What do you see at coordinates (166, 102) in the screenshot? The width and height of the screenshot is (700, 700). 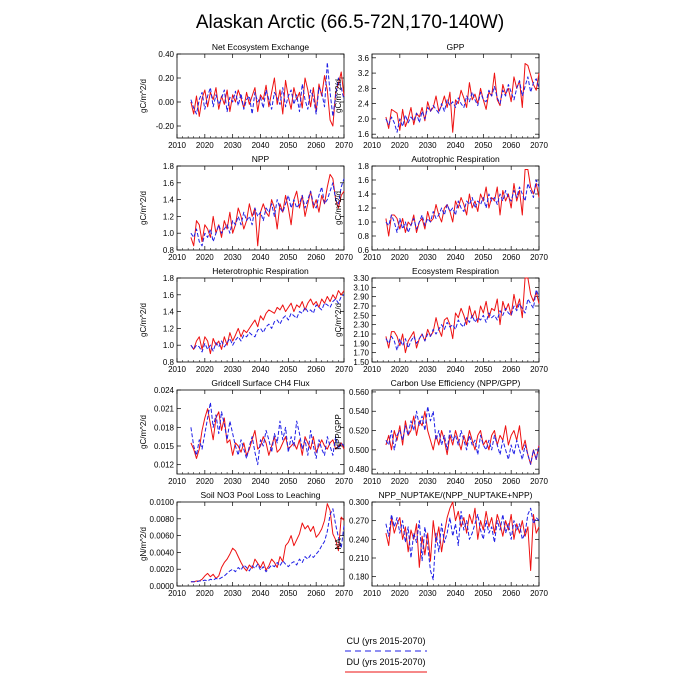 I see `y-tick-label: 0.00` at bounding box center [166, 102].